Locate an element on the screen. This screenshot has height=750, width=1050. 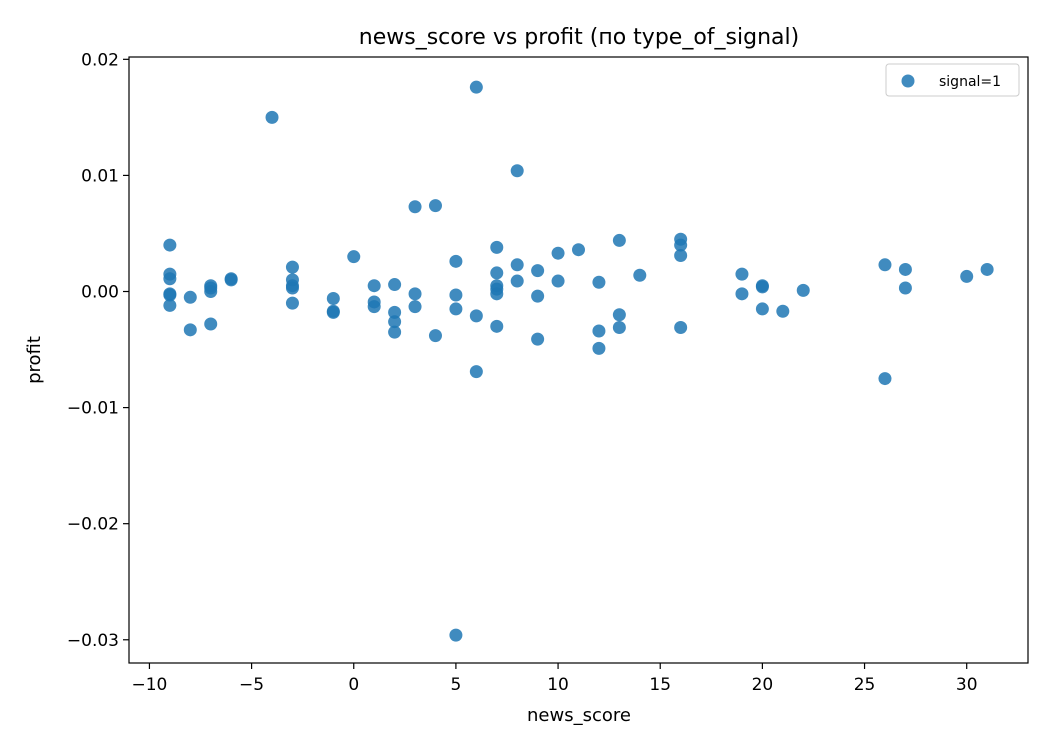
legend-marker is located at coordinates (908, 81).